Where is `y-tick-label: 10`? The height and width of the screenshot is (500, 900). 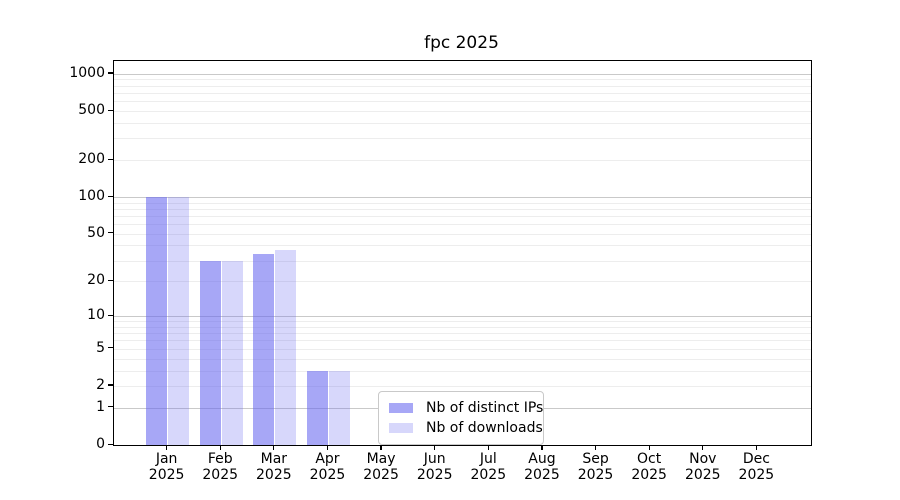 y-tick-label: 10 is located at coordinates (96, 315).